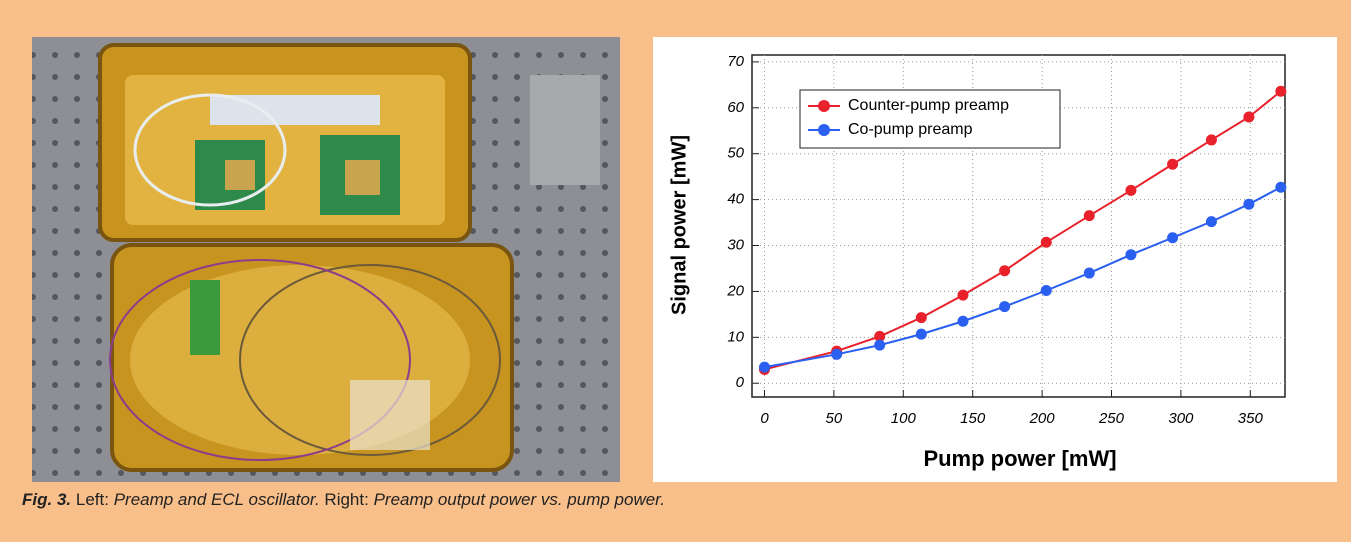 The image size is (1351, 542). Describe the element at coordinates (1042, 418) in the screenshot. I see `x-tick-label: 200` at that location.